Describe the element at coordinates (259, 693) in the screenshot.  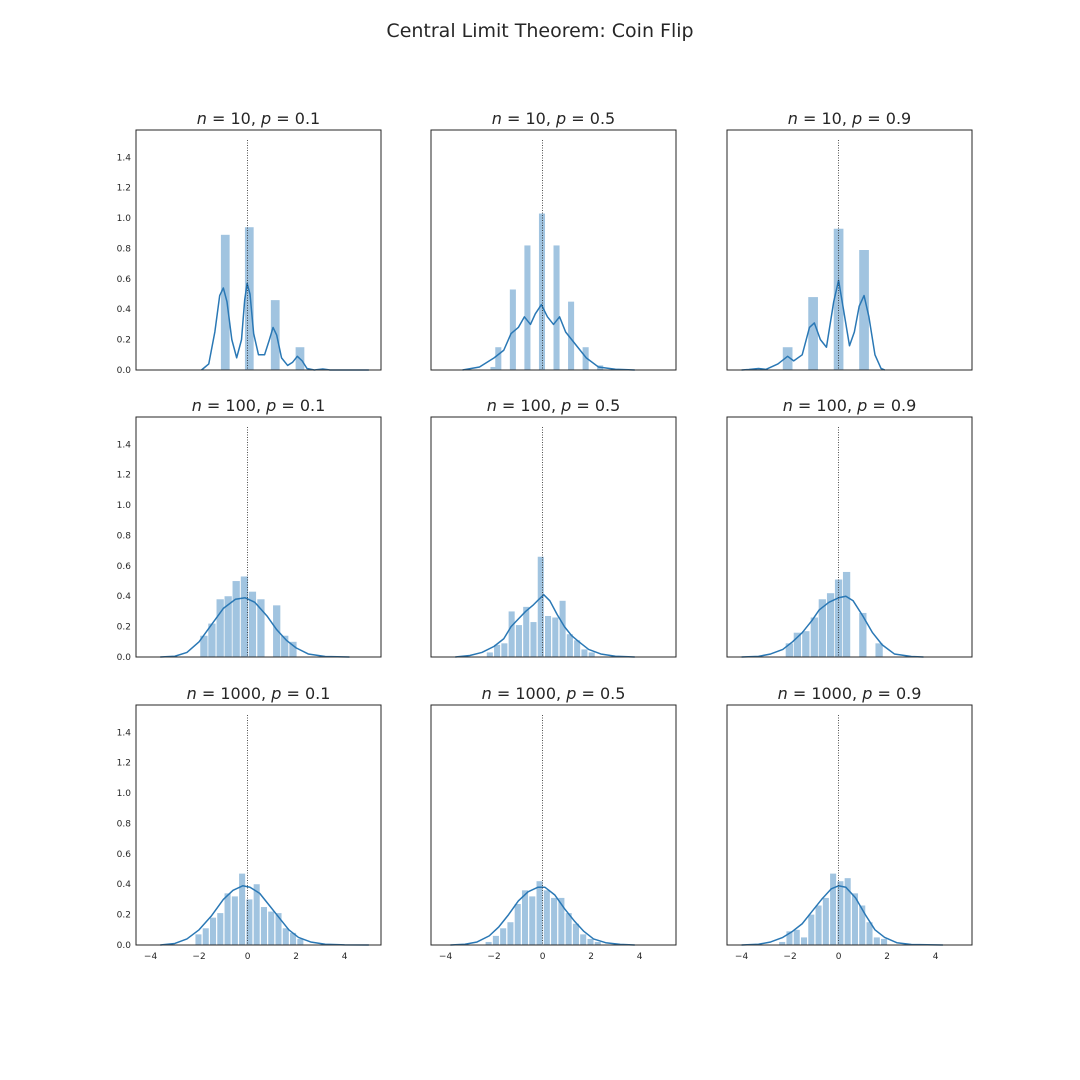
I see `subplot-title: n = 1000, p = 0.1` at that location.